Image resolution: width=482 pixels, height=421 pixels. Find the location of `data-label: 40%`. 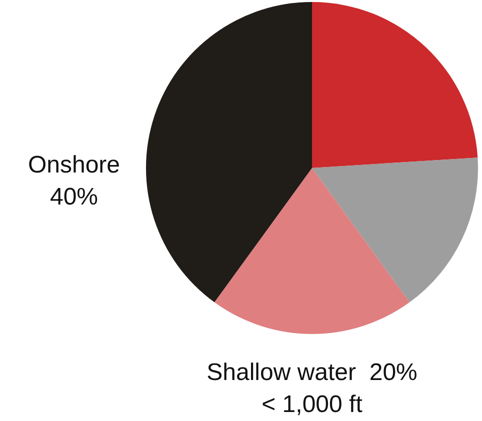

data-label: 40% is located at coordinates (74, 197).